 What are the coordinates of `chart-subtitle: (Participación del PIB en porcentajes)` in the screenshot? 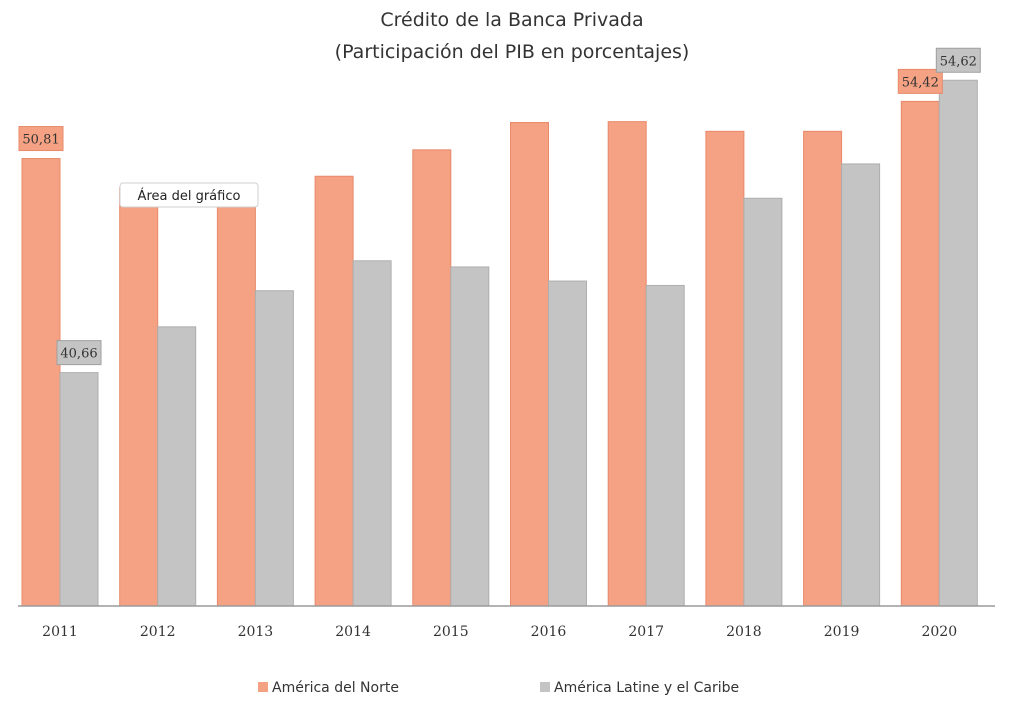 It's located at (512, 52).